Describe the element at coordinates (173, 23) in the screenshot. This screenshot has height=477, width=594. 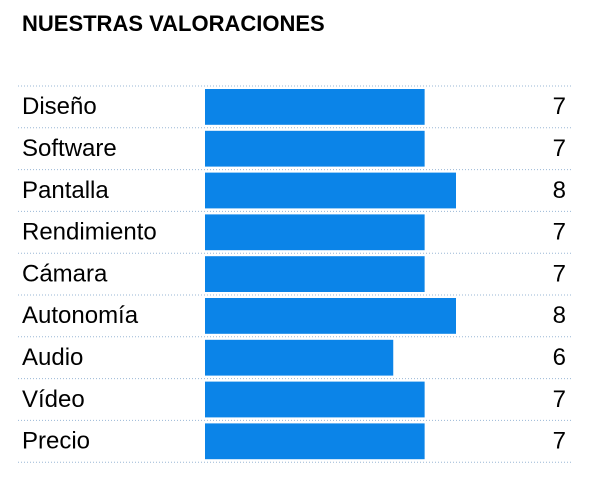
I see `chart-title: NUESTRAS VALORACIONES` at that location.